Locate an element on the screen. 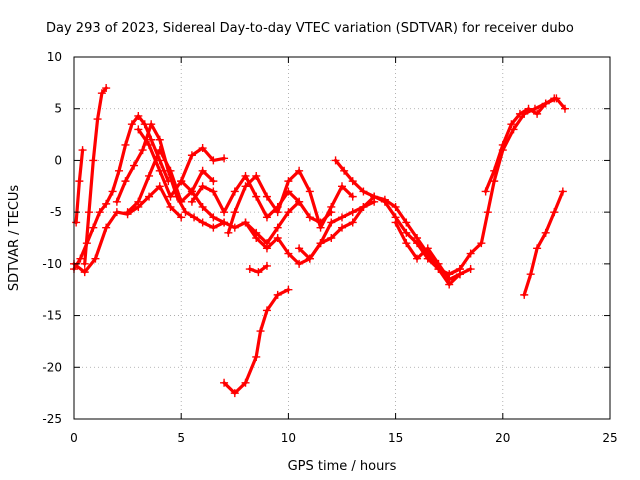 Image resolution: width=640 pixels, height=480 pixels. series-line is located at coordinates (507, 186).